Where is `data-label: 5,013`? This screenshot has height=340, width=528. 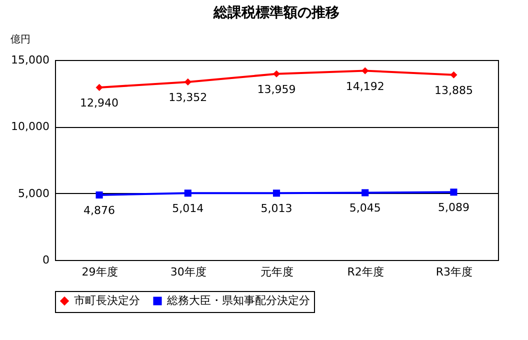
data-label: 5,013 is located at coordinates (276, 209).